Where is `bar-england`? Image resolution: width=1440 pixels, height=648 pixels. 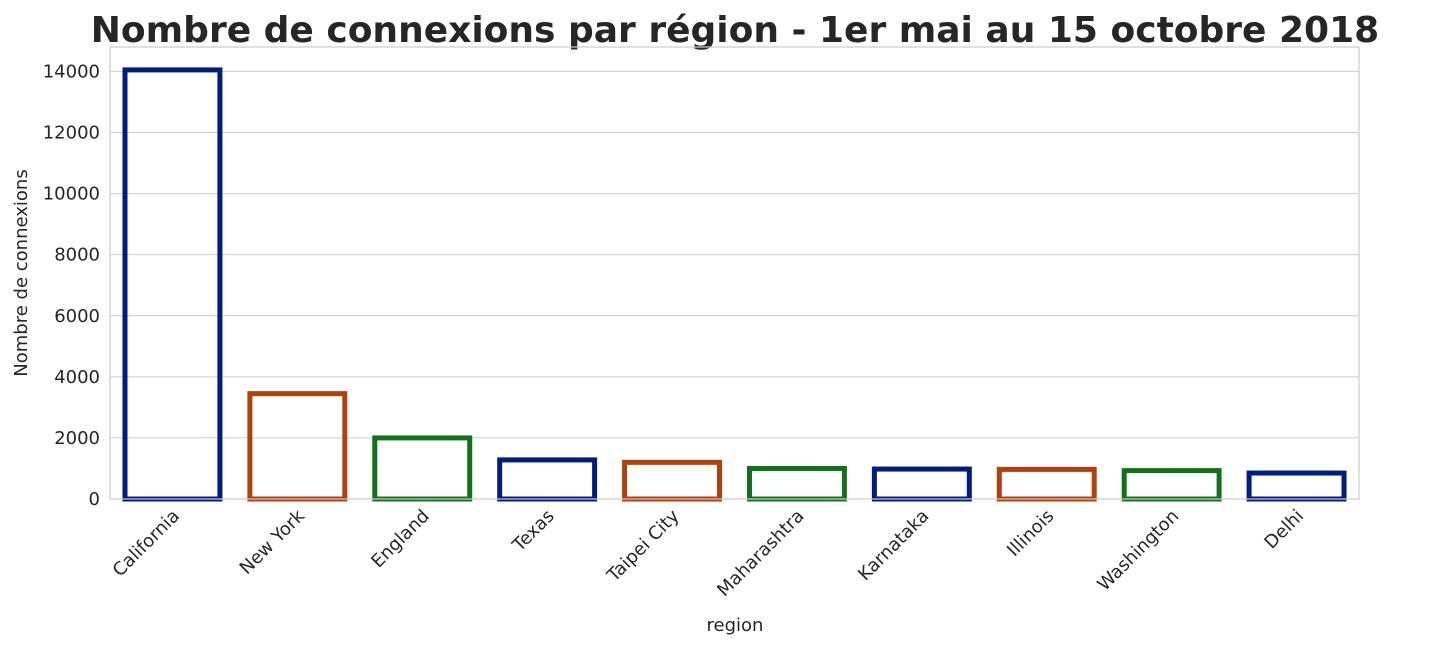
bar-england is located at coordinates (422, 468).